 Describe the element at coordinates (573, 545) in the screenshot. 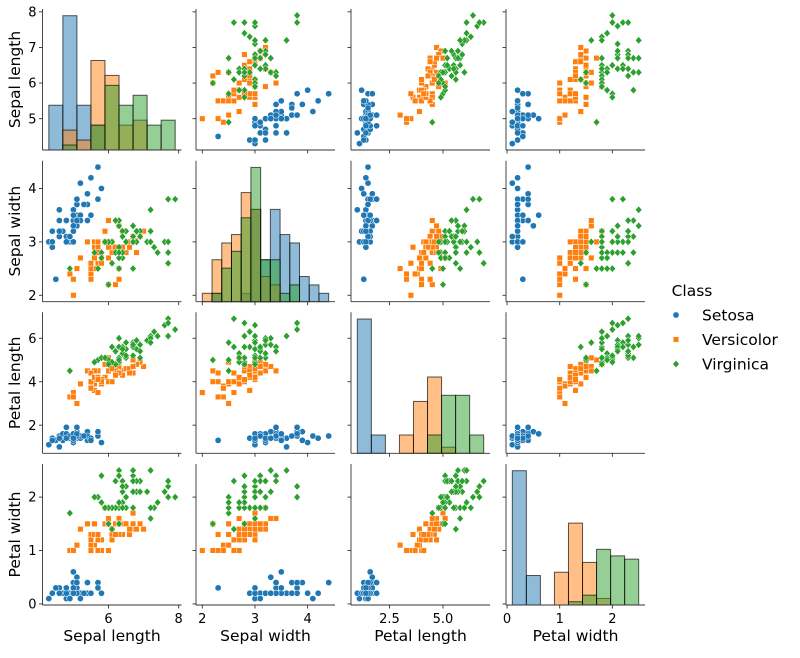

I see `panel-3-3: 0 1 2` at that location.